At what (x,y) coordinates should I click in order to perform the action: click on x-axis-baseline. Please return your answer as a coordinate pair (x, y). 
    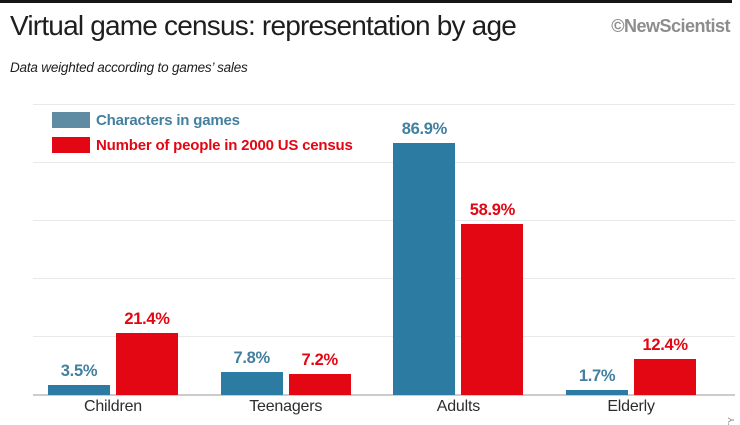
    Looking at the image, I should click on (384, 395).